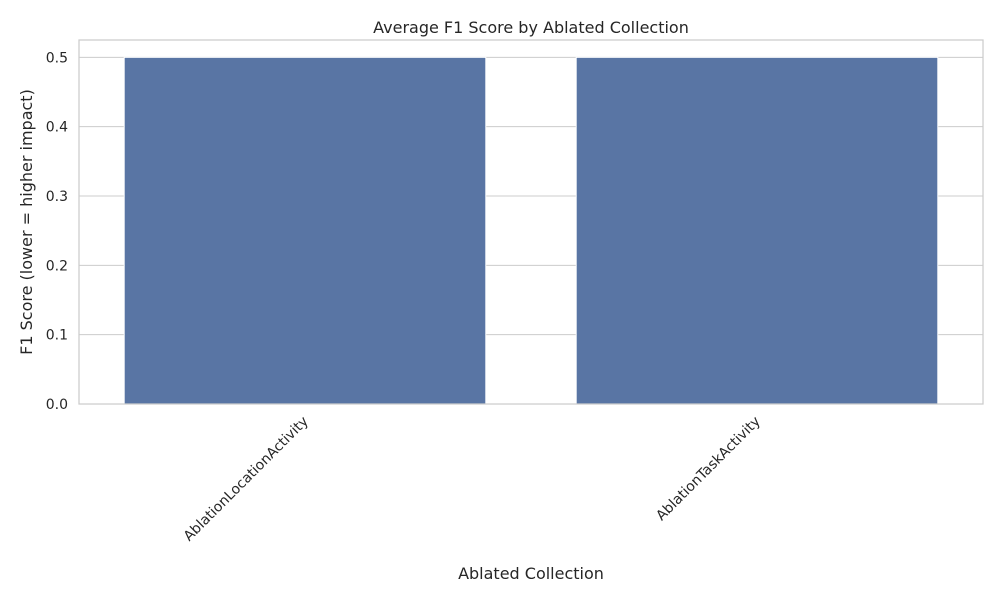  What do you see at coordinates (26, 222) in the screenshot?
I see `y-axis-label: F1 Score (lower = higher impact)` at bounding box center [26, 222].